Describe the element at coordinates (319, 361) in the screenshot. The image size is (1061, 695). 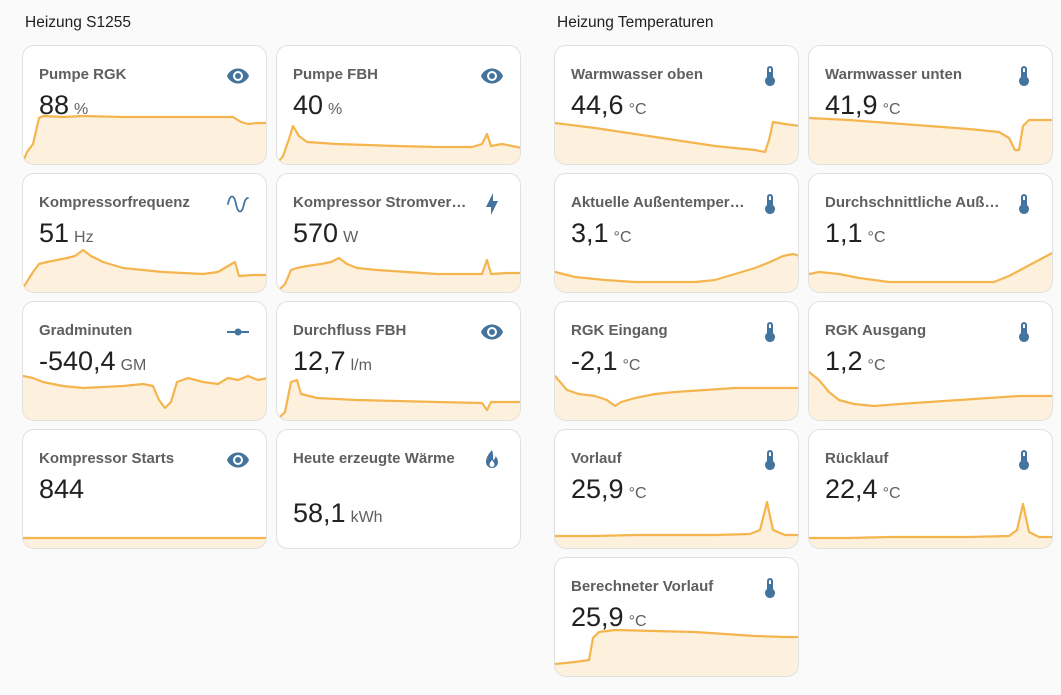
I see `state-value: 12,7` at that location.